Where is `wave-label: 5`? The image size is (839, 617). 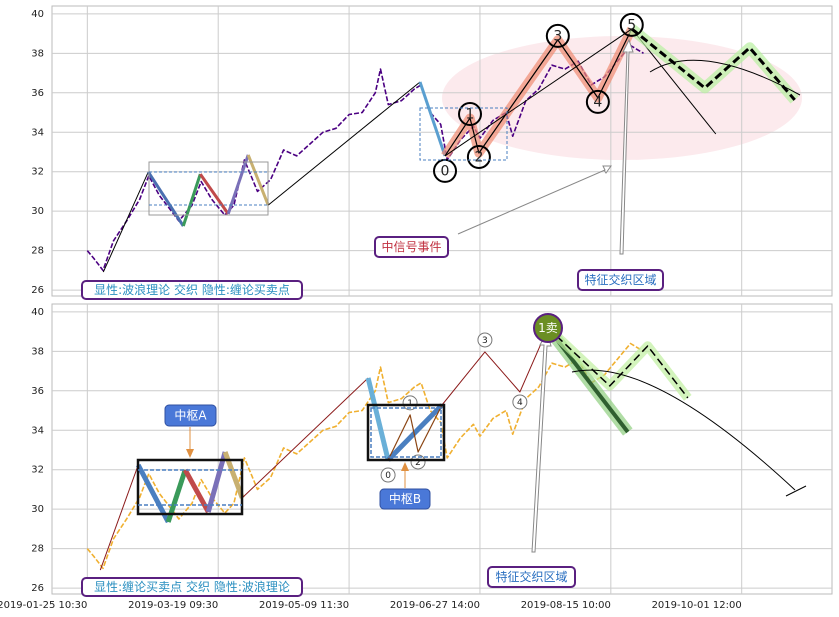
wave-label: 5 is located at coordinates (631, 25).